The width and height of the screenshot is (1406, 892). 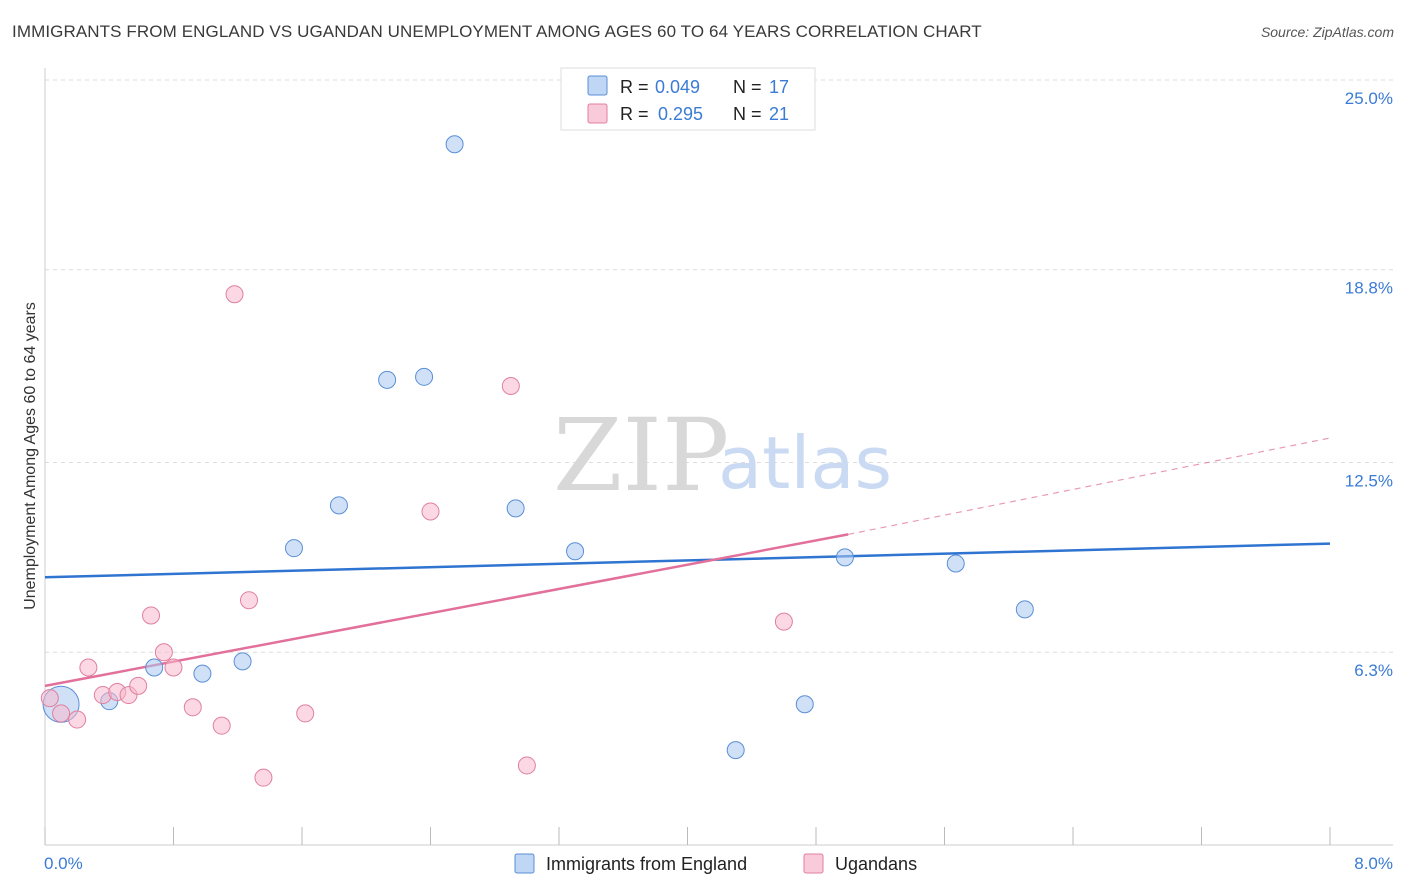 What do you see at coordinates (805, 463) in the screenshot?
I see `watermark-atlas: atlas` at bounding box center [805, 463].